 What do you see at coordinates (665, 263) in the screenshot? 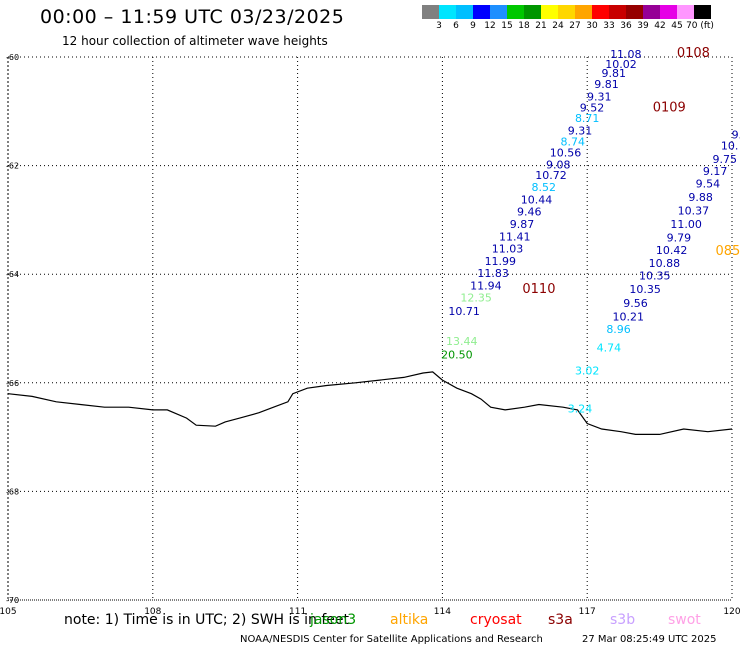
I see `wave-height-label: 10.88` at bounding box center [665, 263].